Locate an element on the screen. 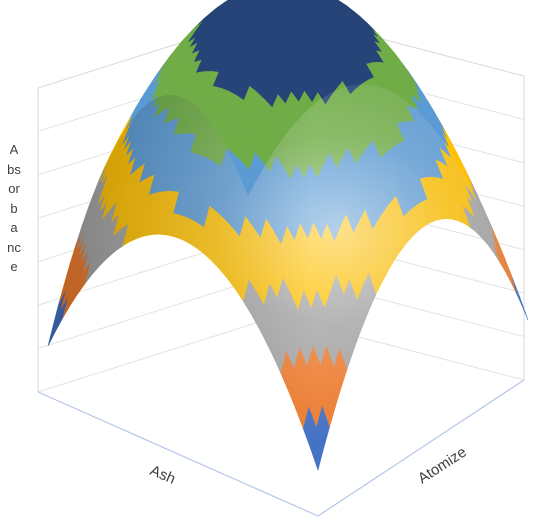 The width and height of the screenshot is (546, 521). y-axis-title: Atomize is located at coordinates (442, 466).